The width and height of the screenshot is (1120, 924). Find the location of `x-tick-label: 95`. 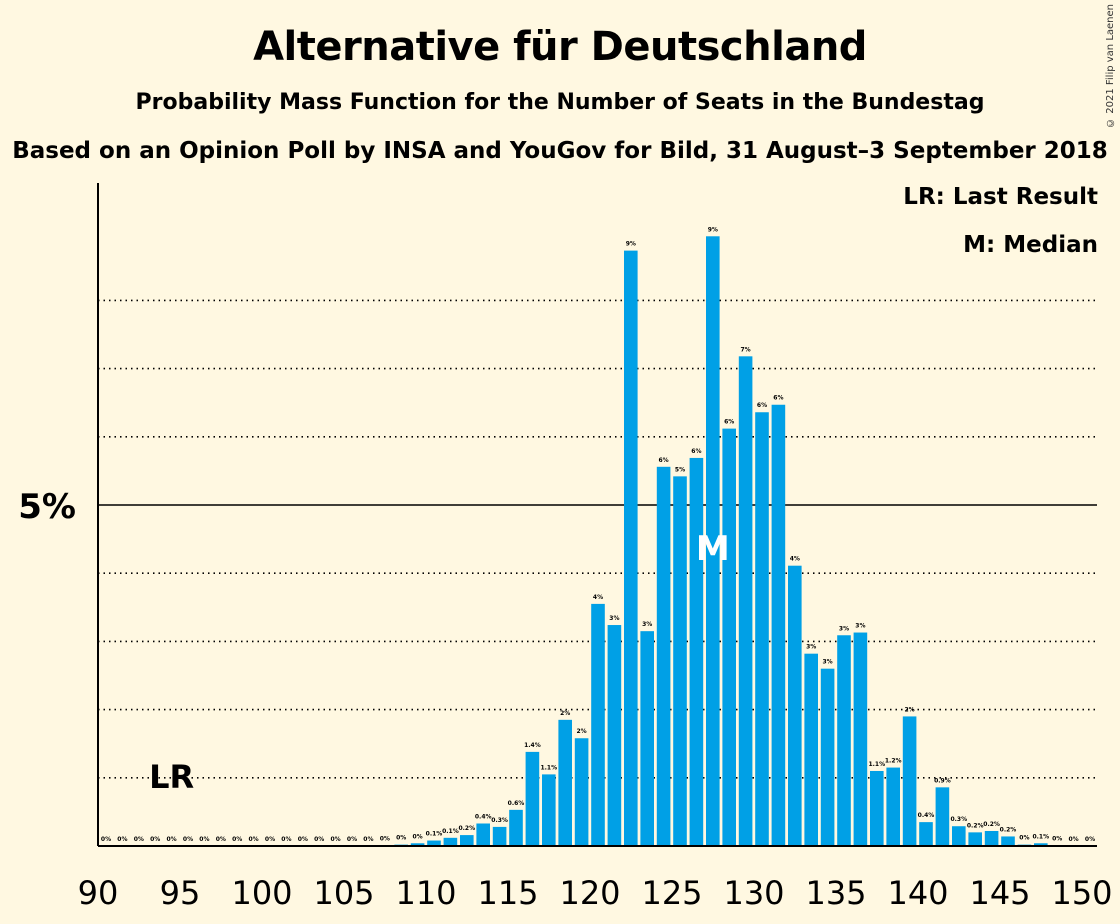

x-tick-label: 95 is located at coordinates (180, 893).